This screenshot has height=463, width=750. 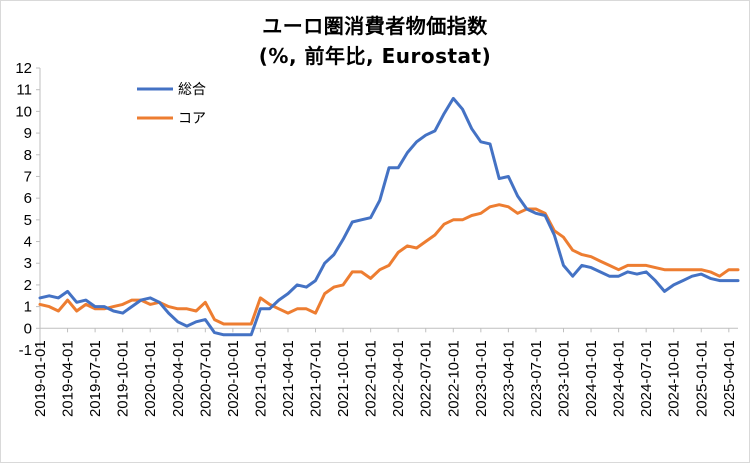 What do you see at coordinates (233, 378) in the screenshot?
I see `x-tick-label: 2020-10-01` at bounding box center [233, 378].